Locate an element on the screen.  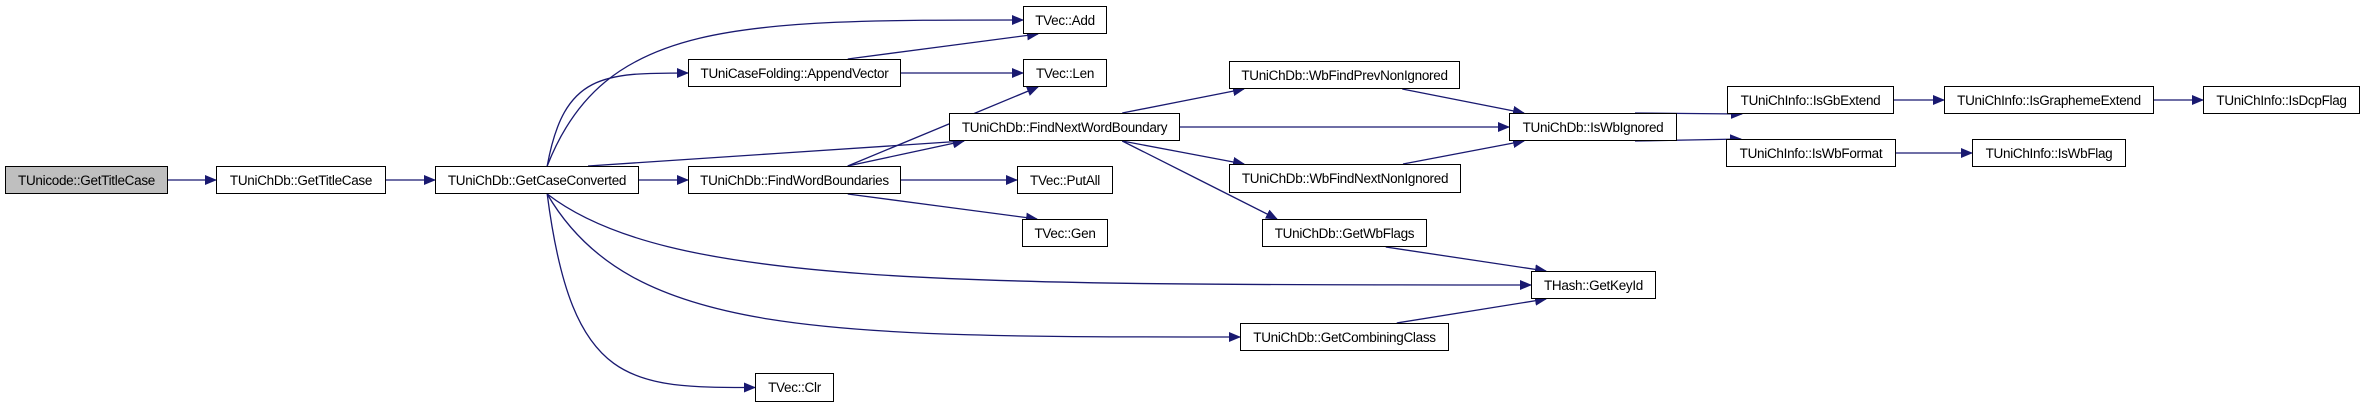
node-getcombiningclass: TUniChDb::GetCombiningClass is located at coordinates (1344, 337).